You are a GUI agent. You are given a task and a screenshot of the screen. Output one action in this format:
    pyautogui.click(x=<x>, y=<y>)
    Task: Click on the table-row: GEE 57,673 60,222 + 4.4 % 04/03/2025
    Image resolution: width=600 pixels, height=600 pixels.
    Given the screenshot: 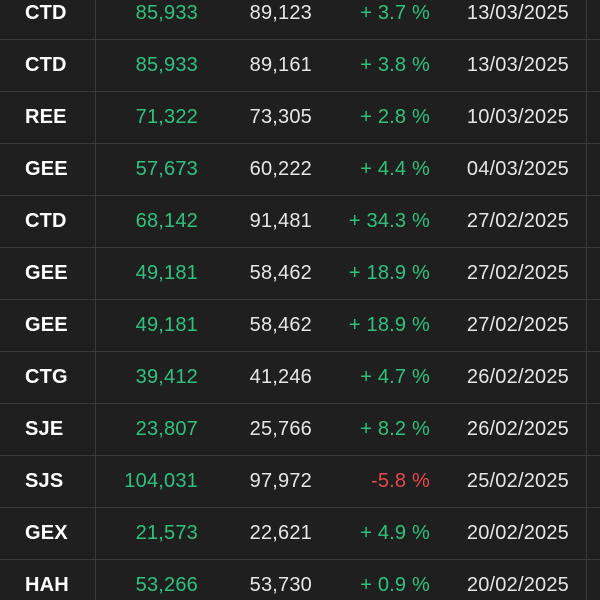 What is the action you would take?
    pyautogui.click(x=300, y=170)
    